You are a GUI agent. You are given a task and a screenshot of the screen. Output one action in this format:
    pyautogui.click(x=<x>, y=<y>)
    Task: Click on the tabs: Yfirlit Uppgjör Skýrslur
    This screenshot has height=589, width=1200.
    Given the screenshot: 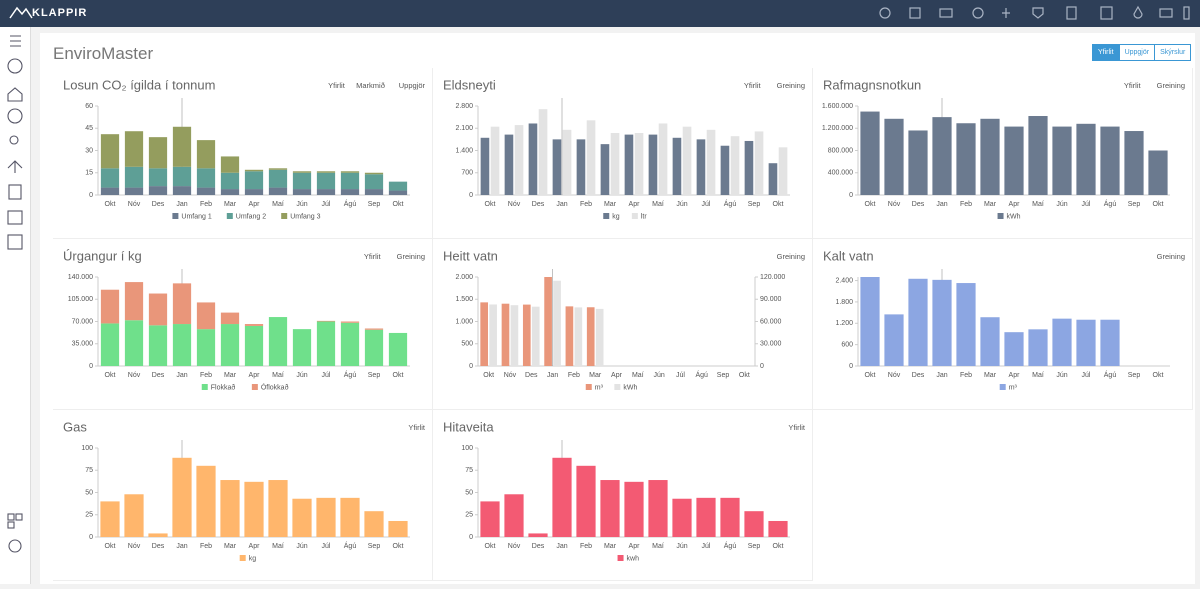 What is the action you would take?
    pyautogui.click(x=1142, y=52)
    